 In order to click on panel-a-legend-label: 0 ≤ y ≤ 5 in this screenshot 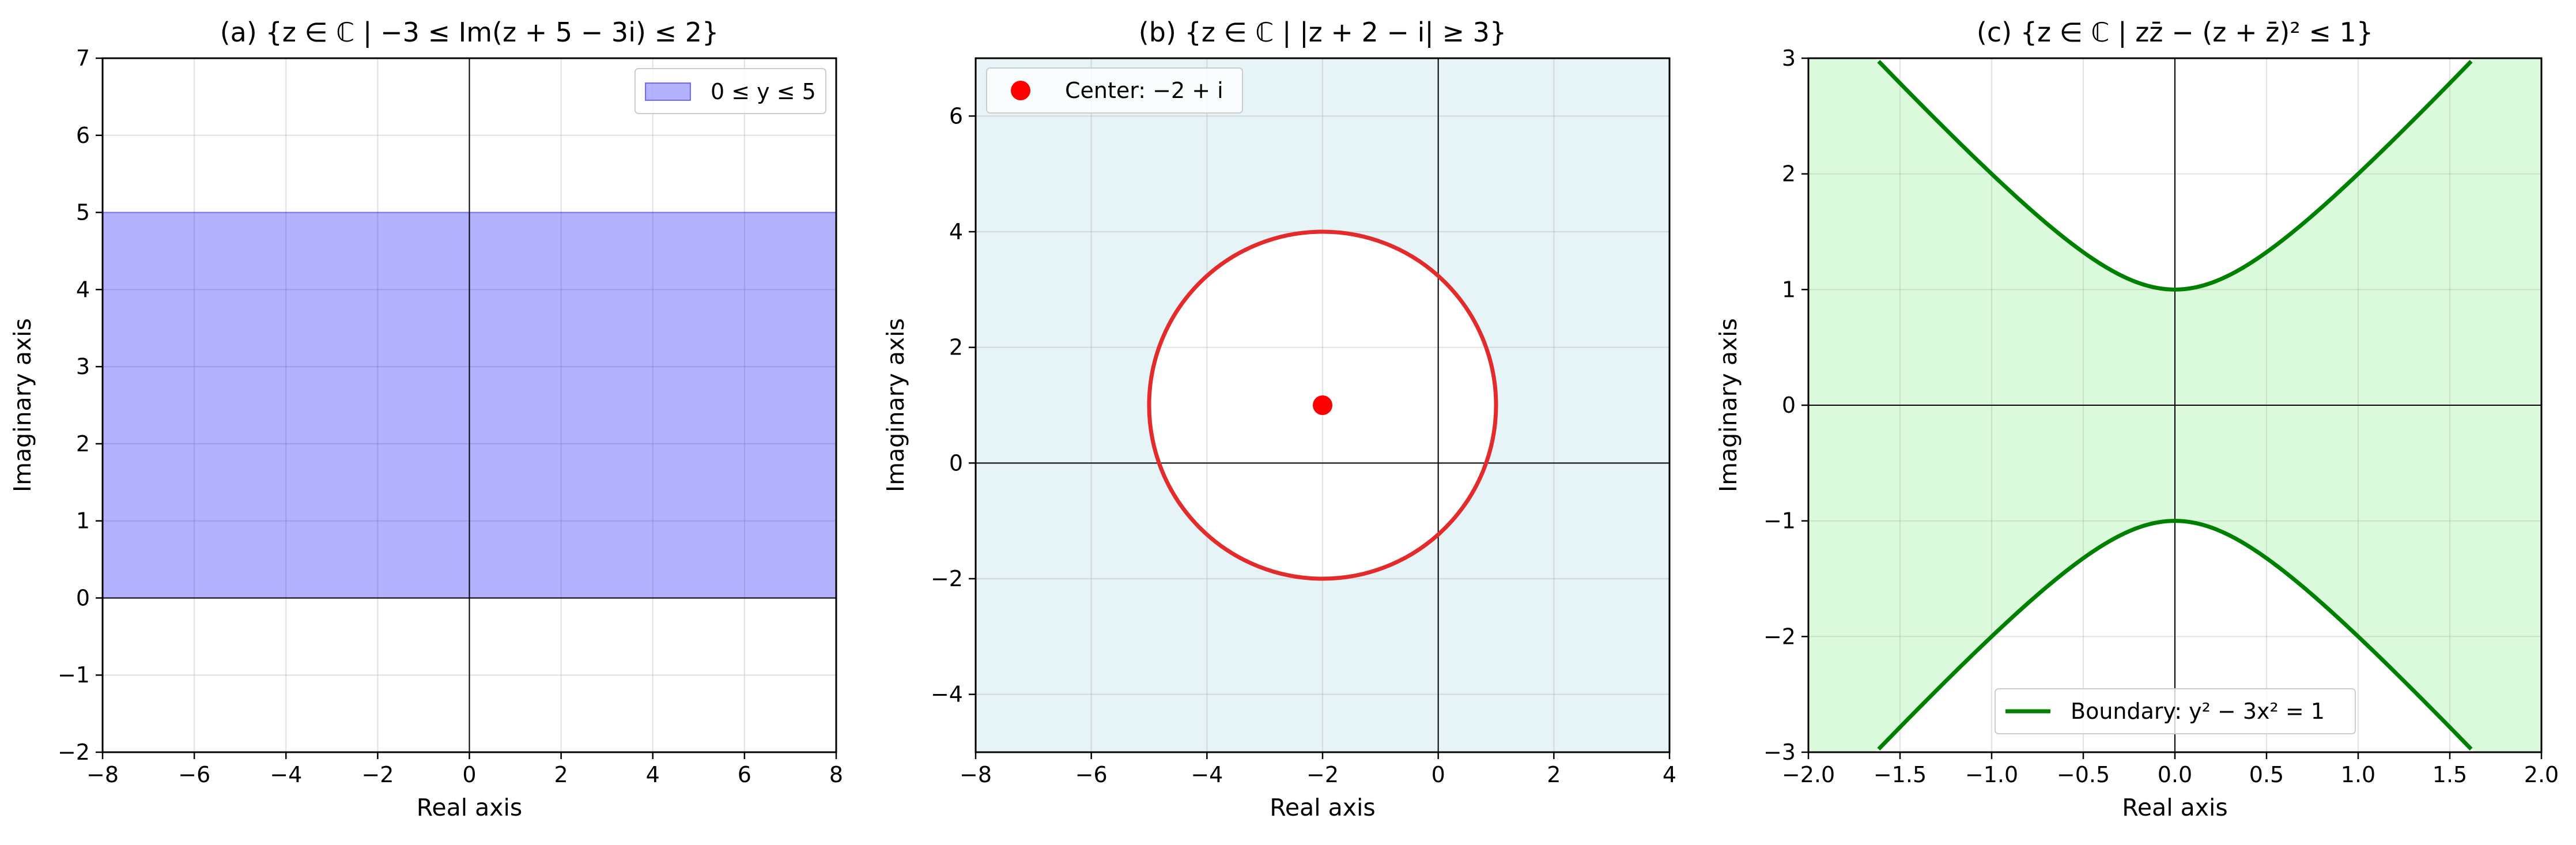, I will do `click(763, 91)`.